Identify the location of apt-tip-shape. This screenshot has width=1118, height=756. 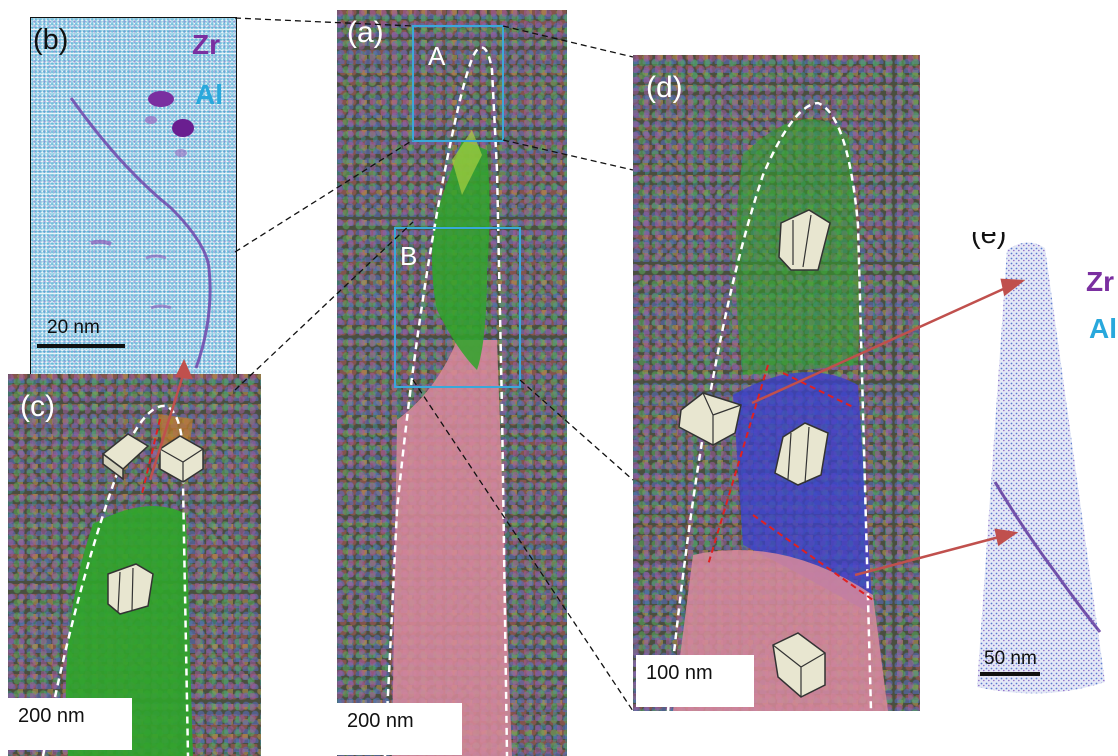
(1041, 468).